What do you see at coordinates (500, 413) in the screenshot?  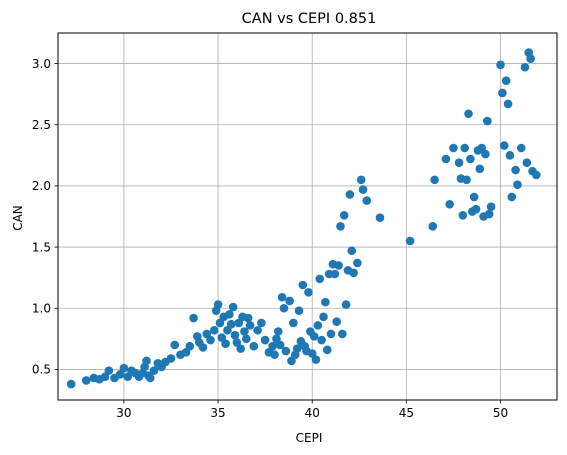 I see `x-tick-label: 50` at bounding box center [500, 413].